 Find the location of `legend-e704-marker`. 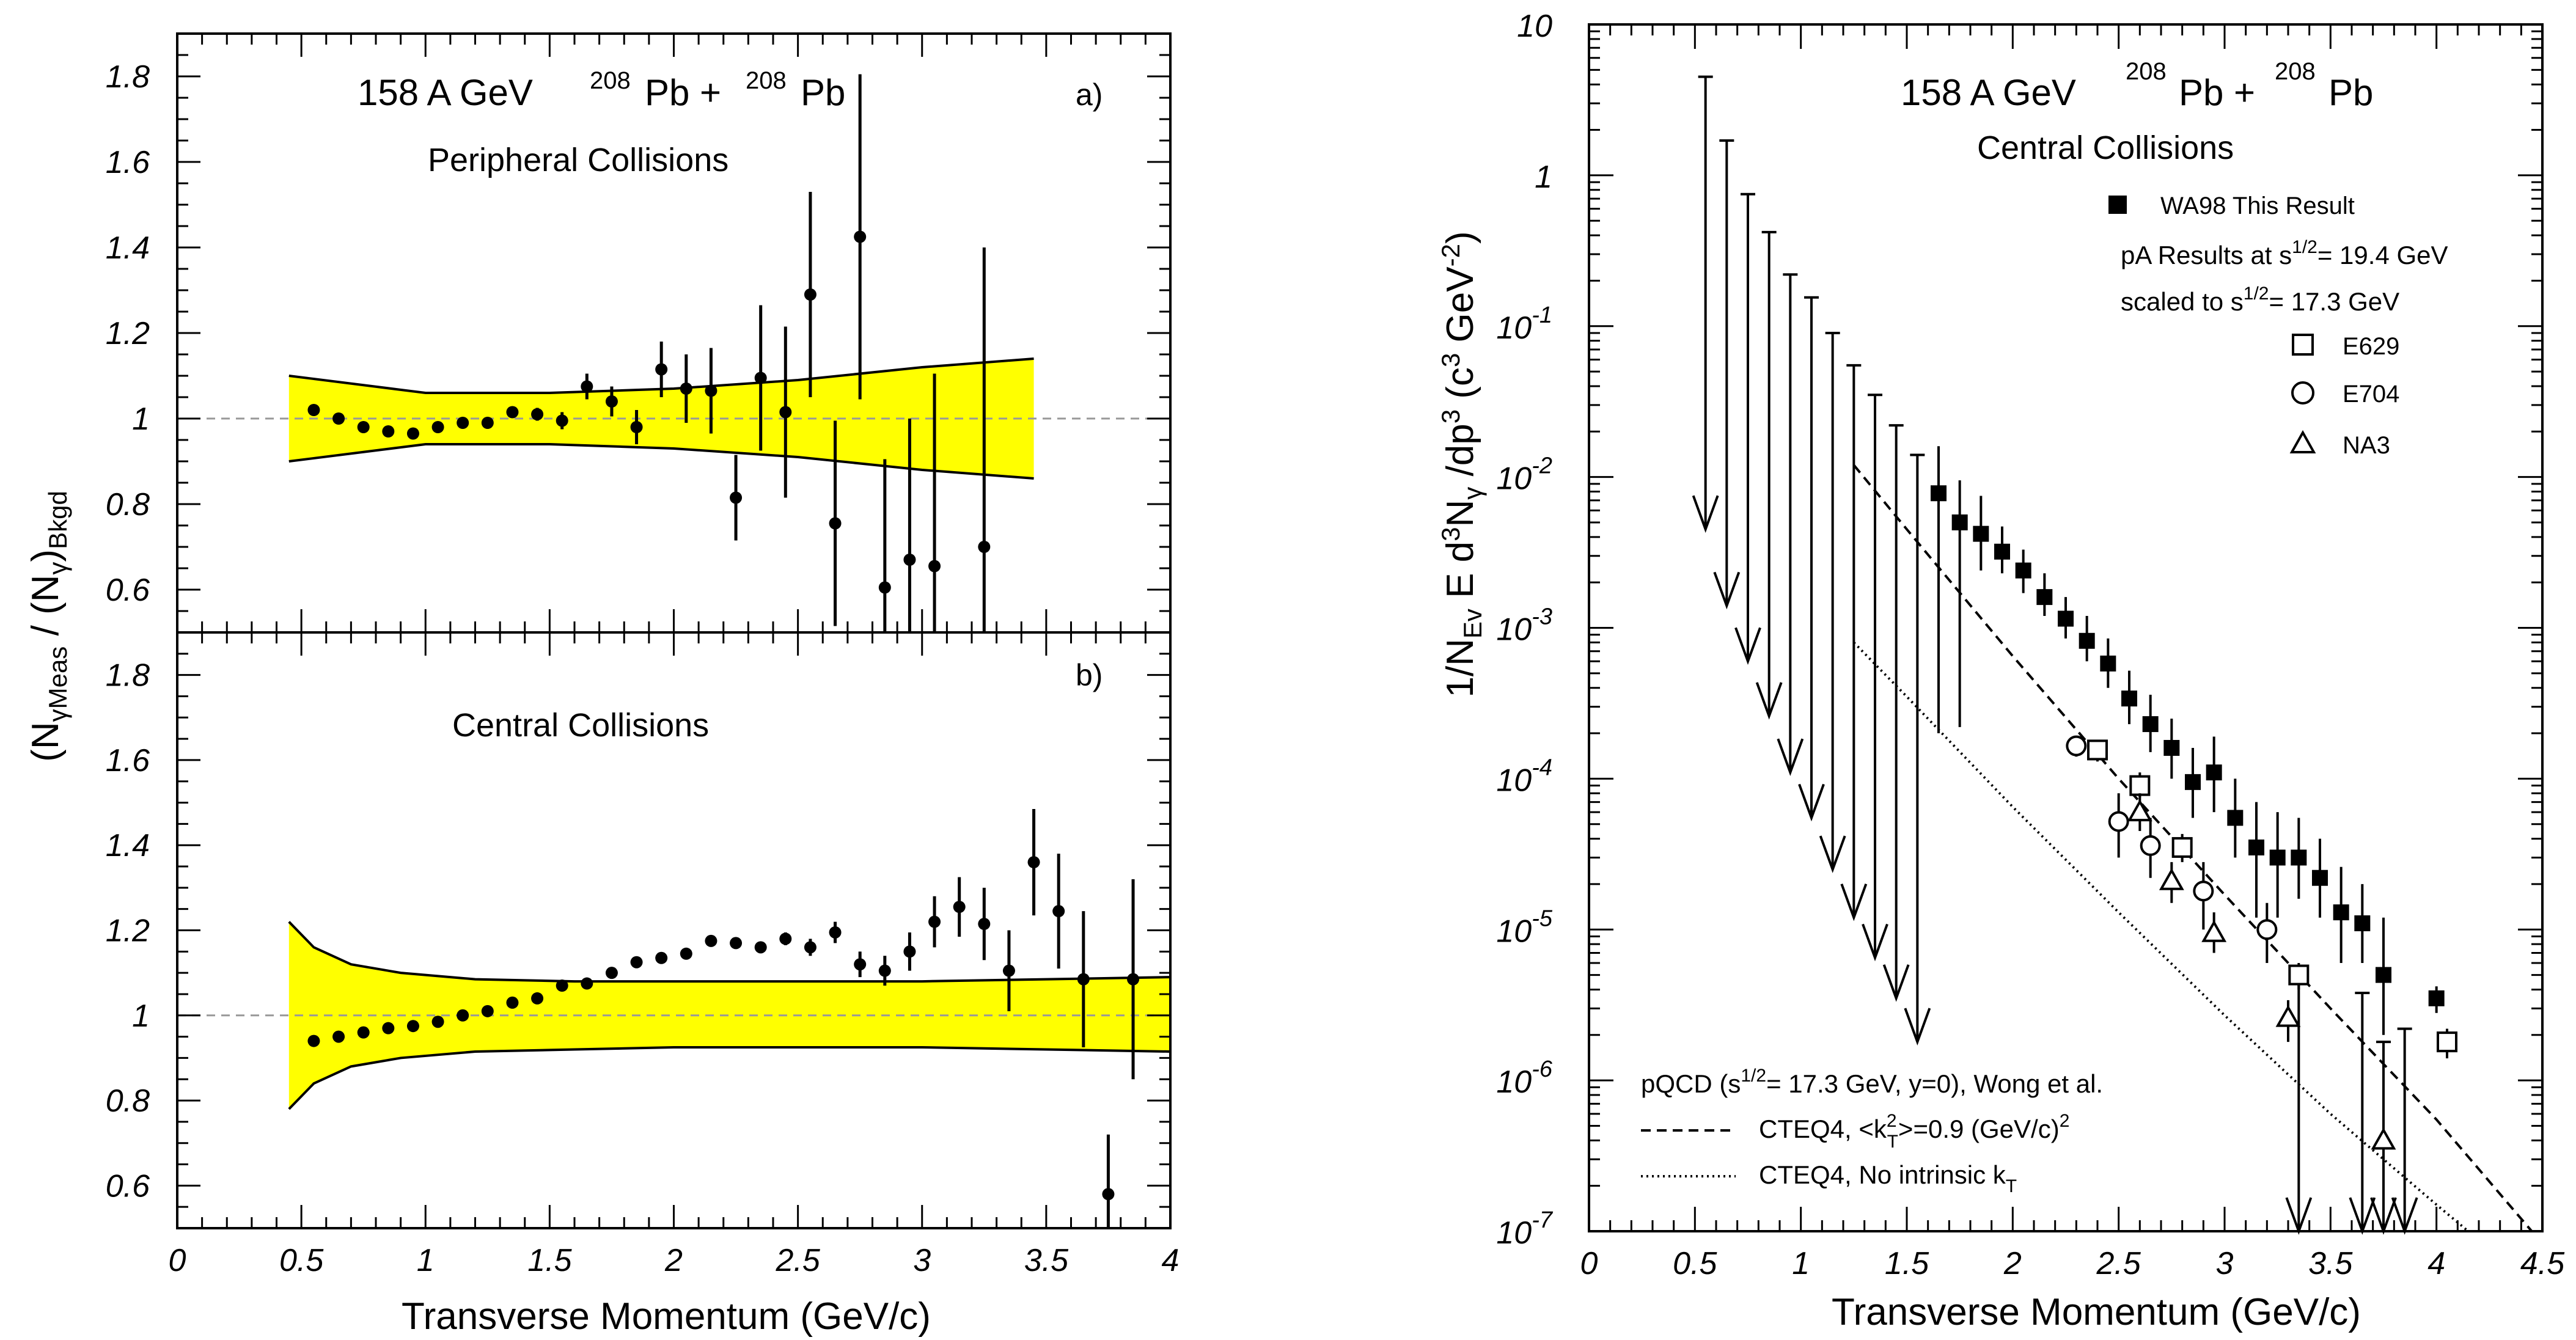

legend-e704-marker is located at coordinates (2302, 393).